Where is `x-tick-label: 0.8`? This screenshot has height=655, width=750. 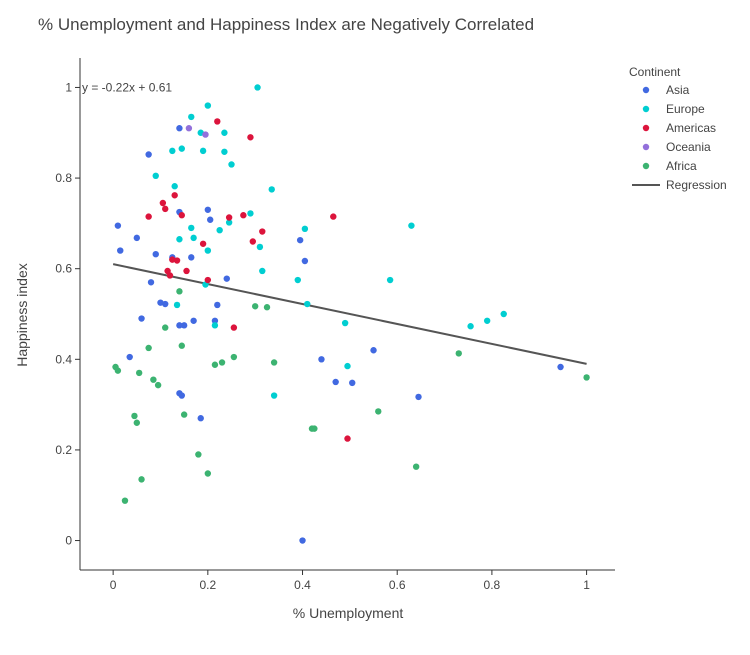
x-tick-label: 0.8 is located at coordinates (492, 585).